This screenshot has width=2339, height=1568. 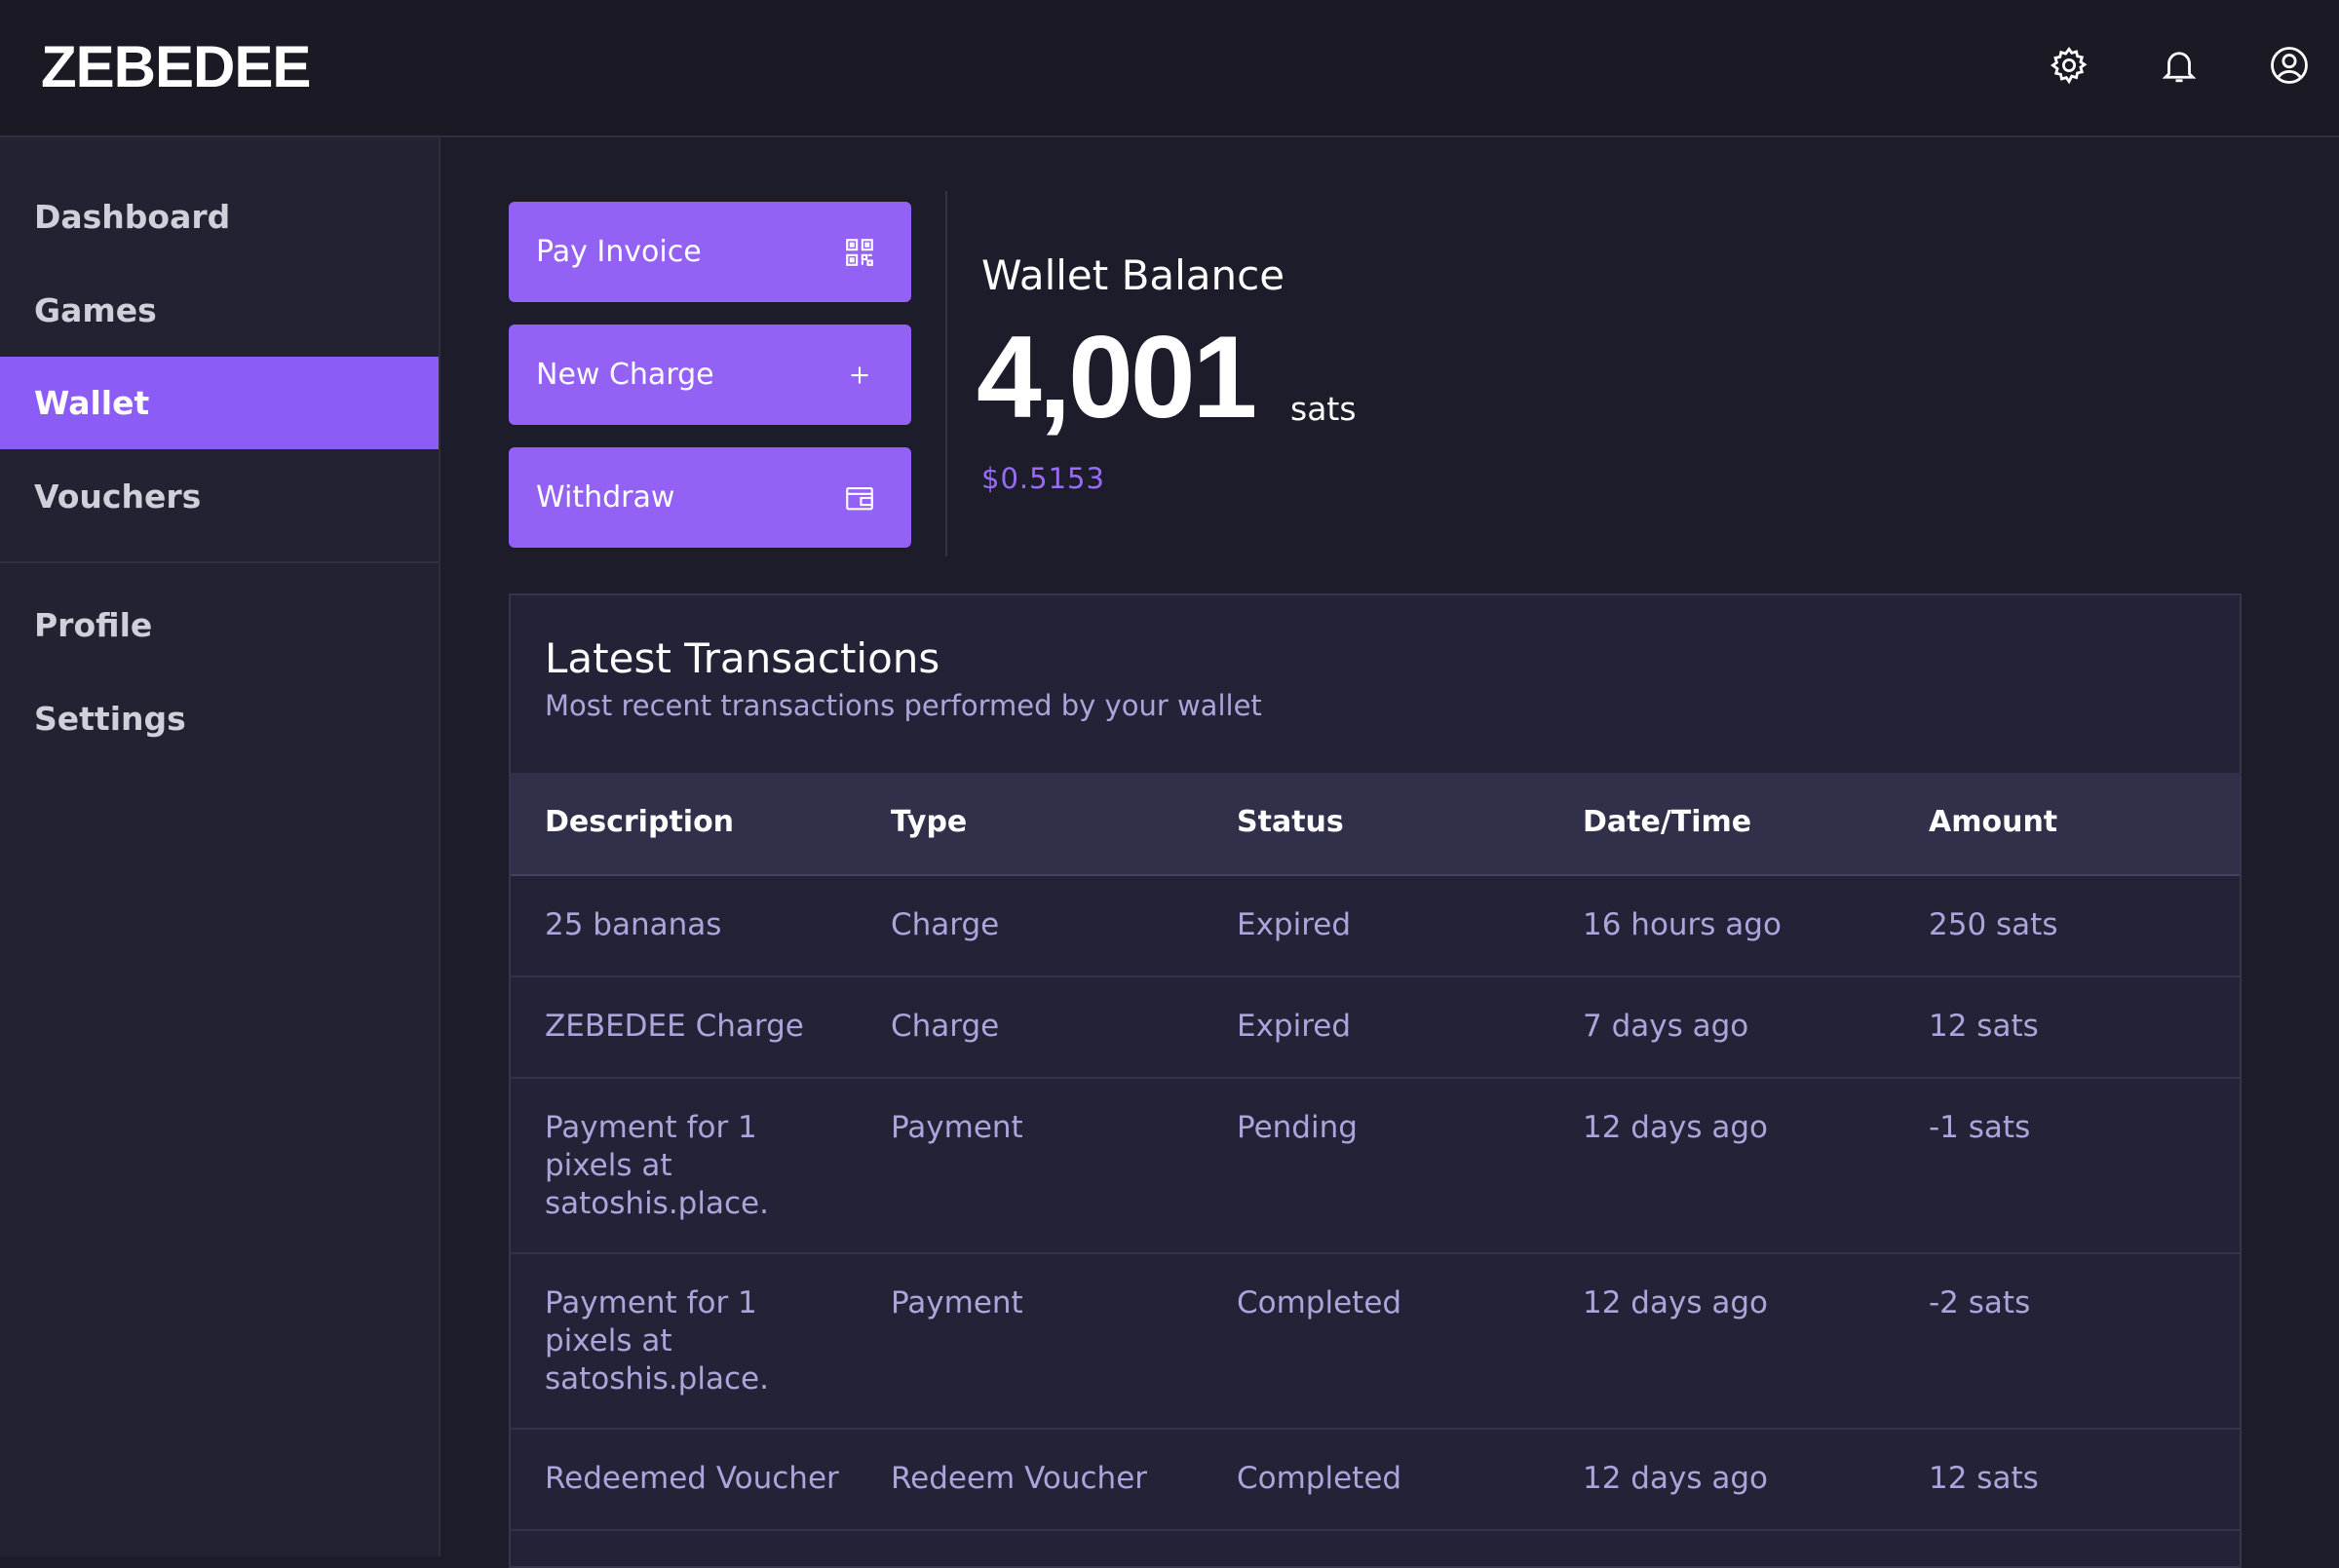 What do you see at coordinates (1668, 822) in the screenshot?
I see `column-header: Date/Time` at bounding box center [1668, 822].